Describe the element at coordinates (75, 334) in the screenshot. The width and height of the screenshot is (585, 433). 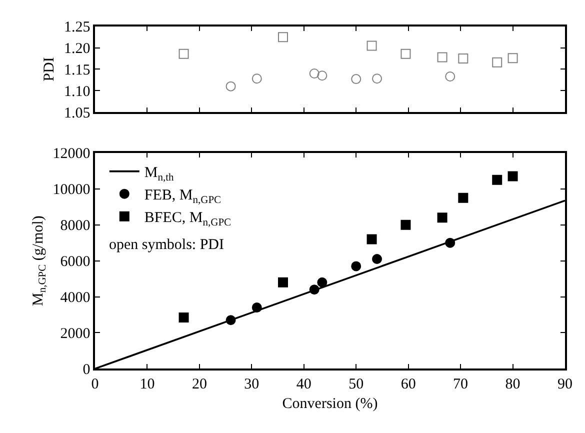
I see `y-tick-label: 2000` at that location.